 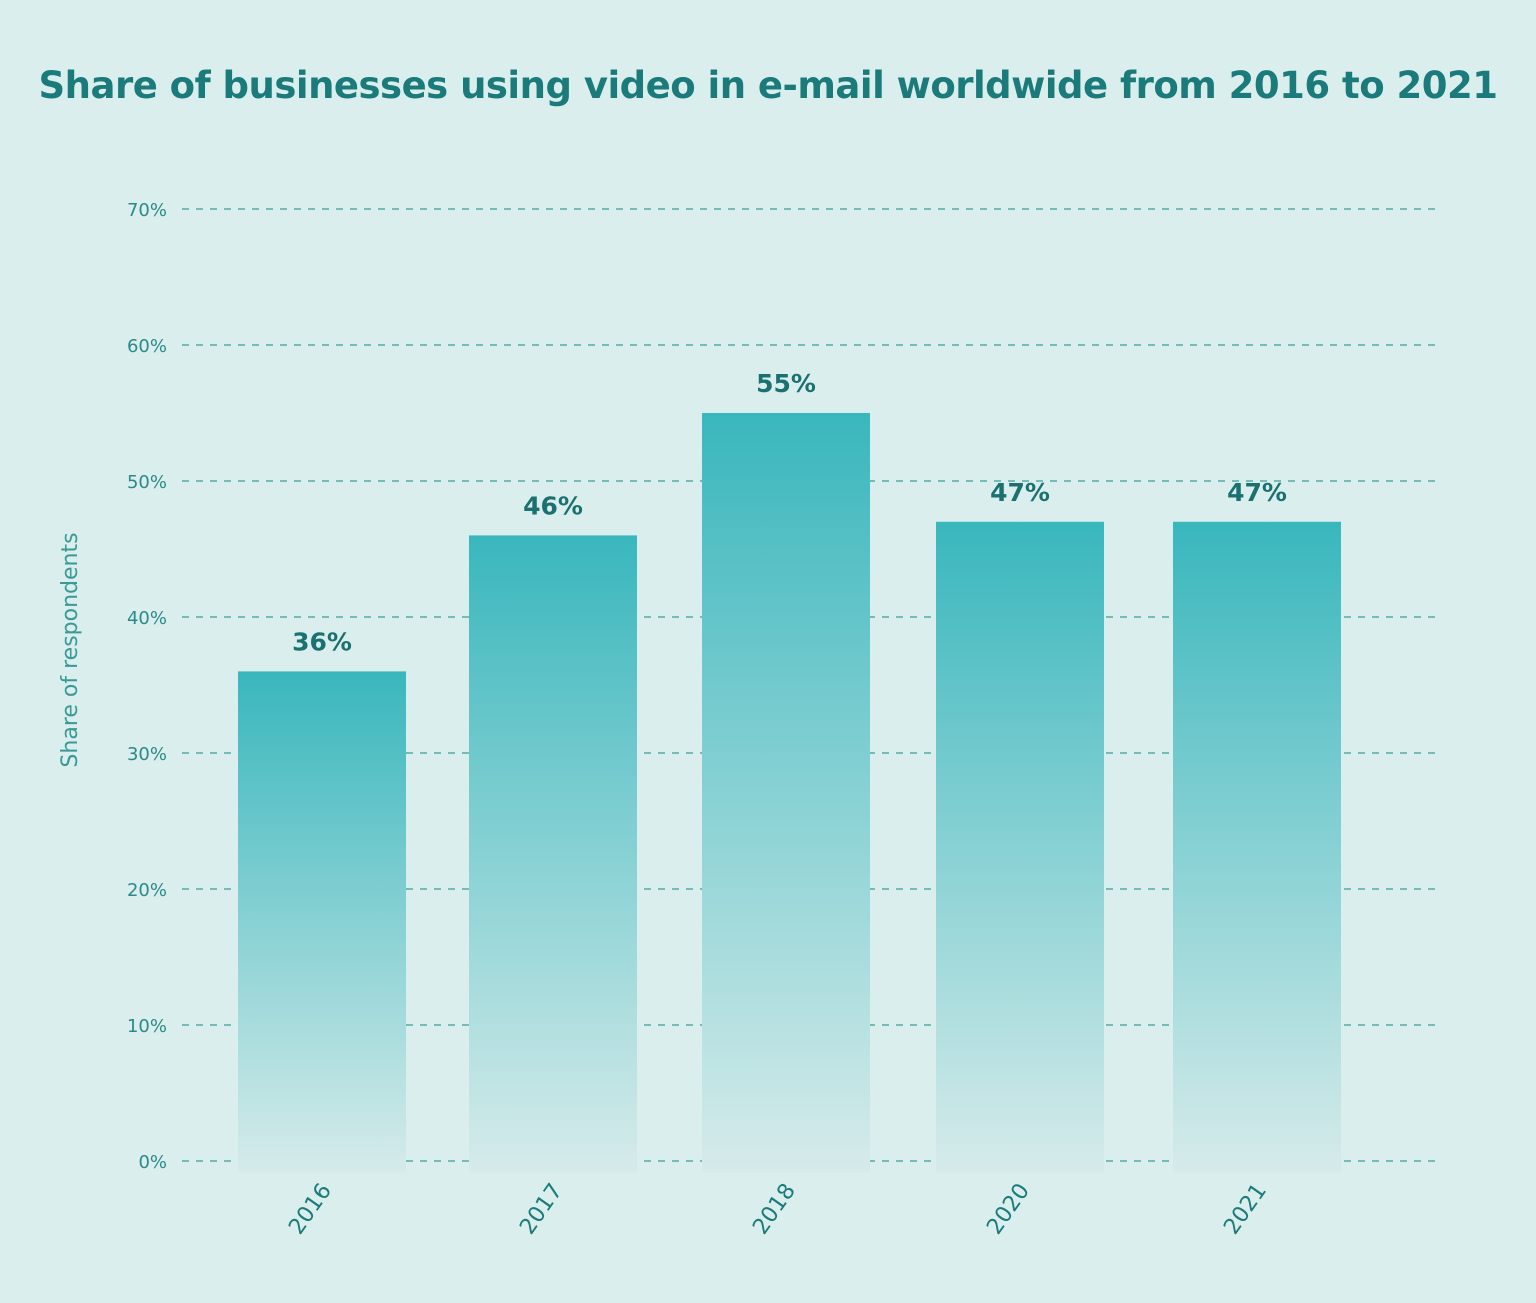 What do you see at coordinates (774, 1209) in the screenshot?
I see `x-tick-label: 2018` at bounding box center [774, 1209].